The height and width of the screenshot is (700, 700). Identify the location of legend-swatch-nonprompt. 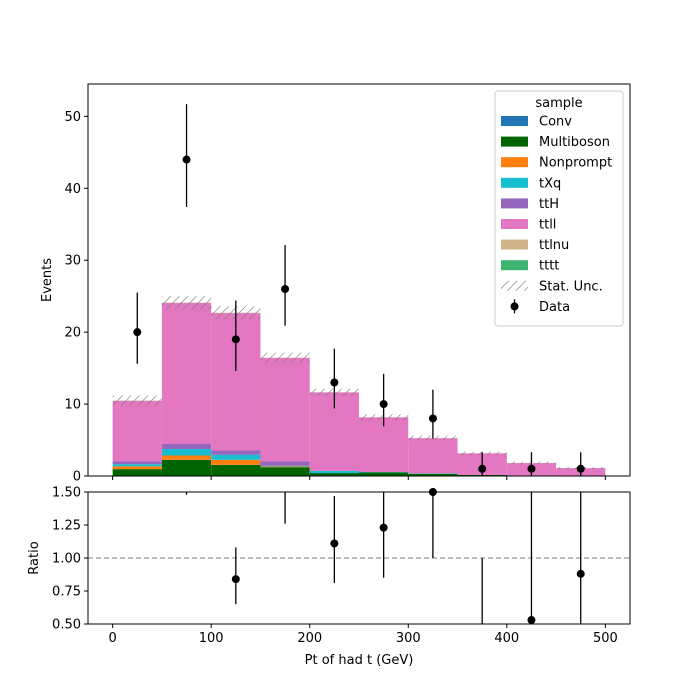
(514, 162).